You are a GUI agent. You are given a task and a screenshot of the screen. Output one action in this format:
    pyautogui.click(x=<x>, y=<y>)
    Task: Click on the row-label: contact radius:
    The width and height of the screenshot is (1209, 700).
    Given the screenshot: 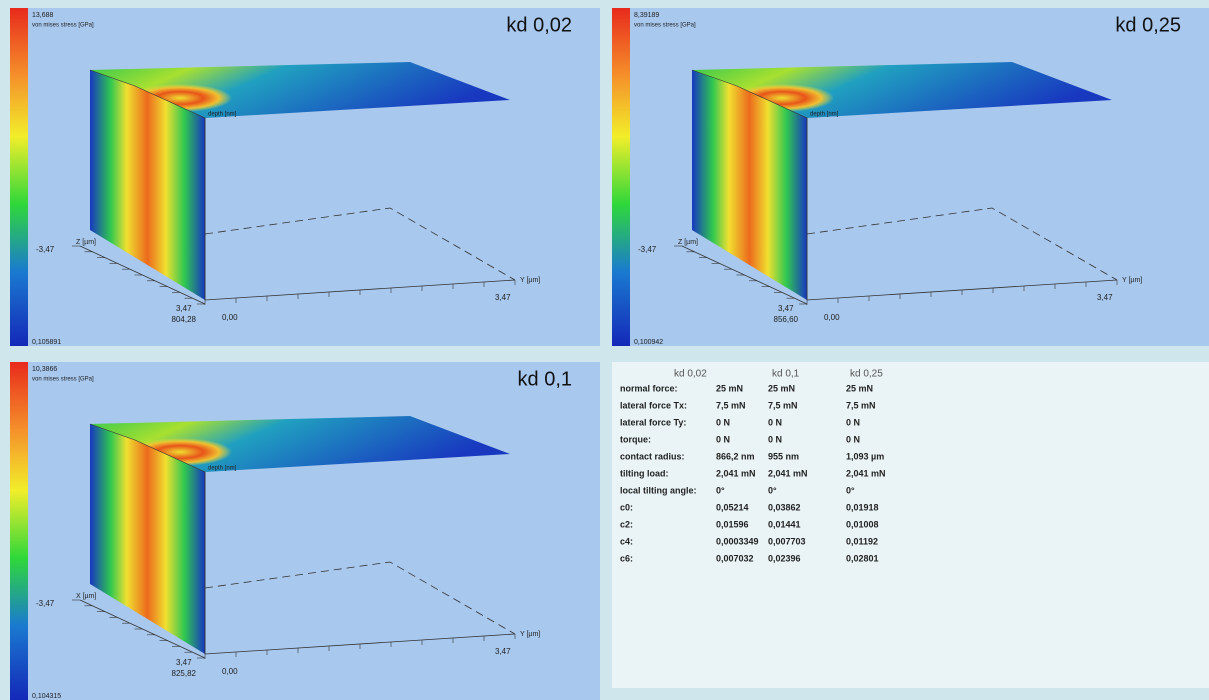 What is the action you would take?
    pyautogui.click(x=652, y=456)
    